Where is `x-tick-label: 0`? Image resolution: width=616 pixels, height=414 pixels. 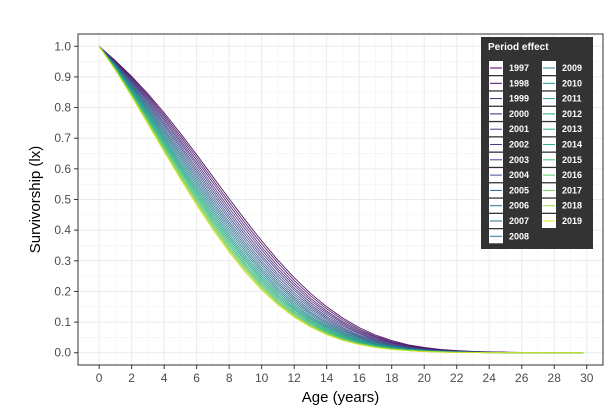 x-tick-label: 0 is located at coordinates (99, 378).